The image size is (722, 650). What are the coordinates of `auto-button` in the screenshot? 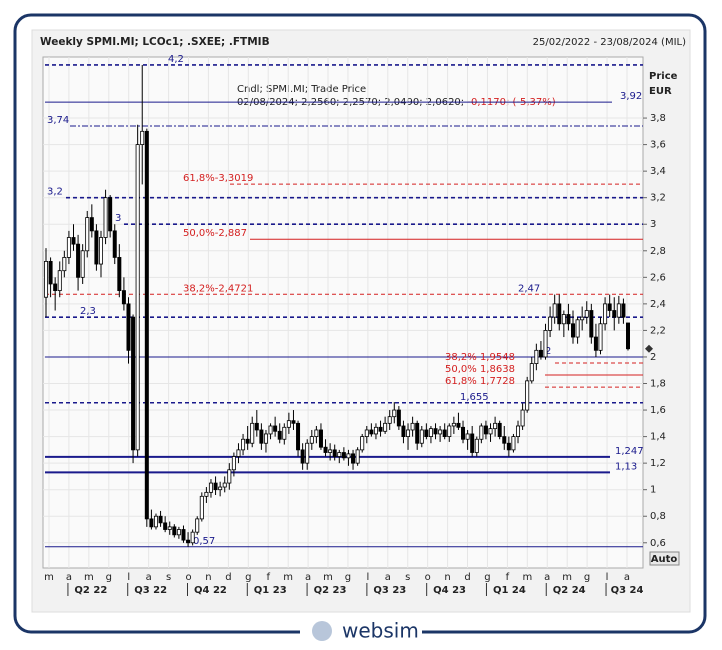 It's located at (664, 558).